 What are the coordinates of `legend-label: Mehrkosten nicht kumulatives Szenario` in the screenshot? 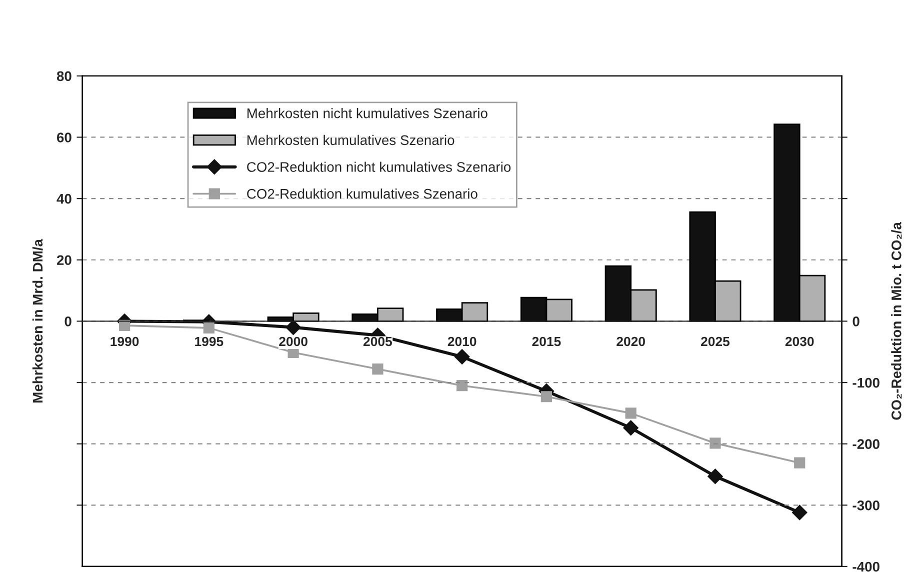 It's located at (367, 113).